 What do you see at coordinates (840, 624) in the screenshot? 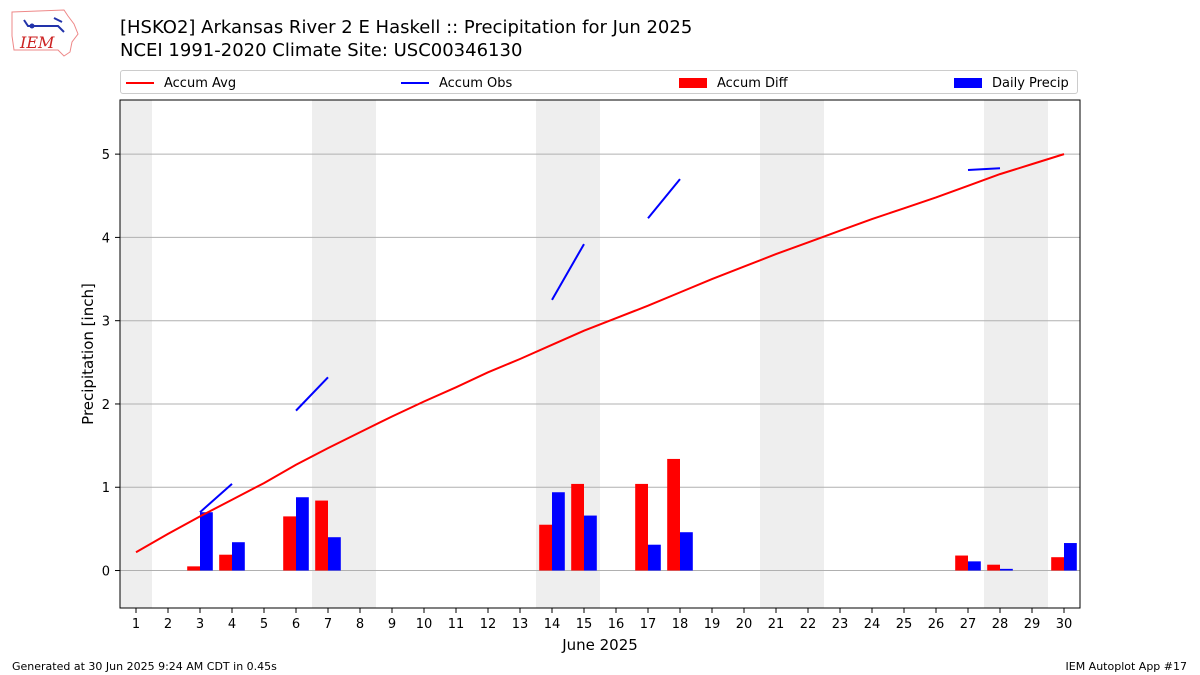
I see `x-tick-label: 23` at bounding box center [840, 624].